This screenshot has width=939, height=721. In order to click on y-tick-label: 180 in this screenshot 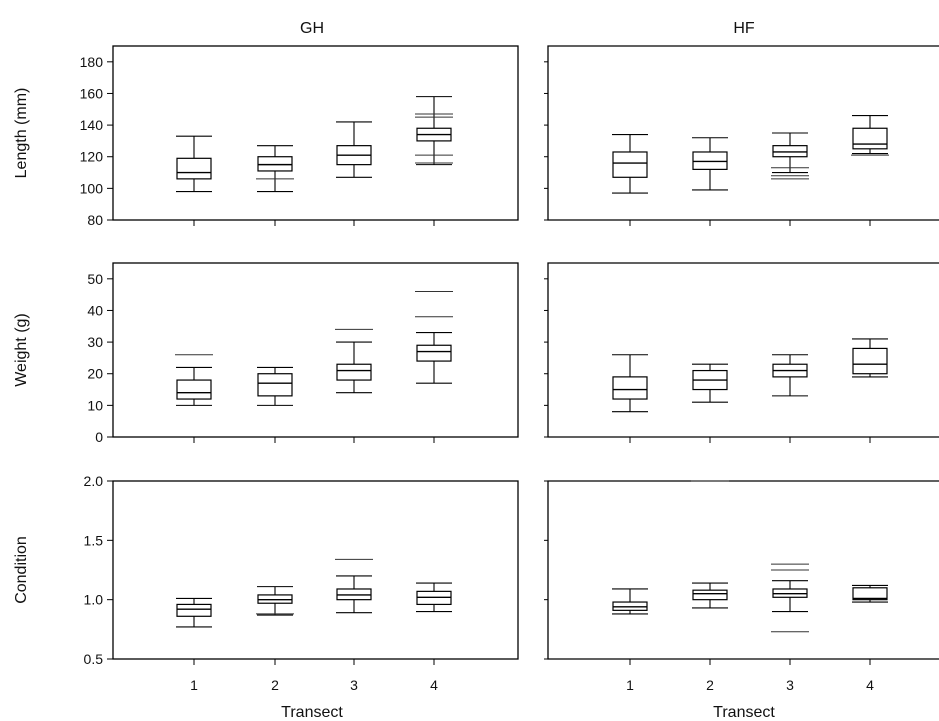, I will do `click(92, 62)`.